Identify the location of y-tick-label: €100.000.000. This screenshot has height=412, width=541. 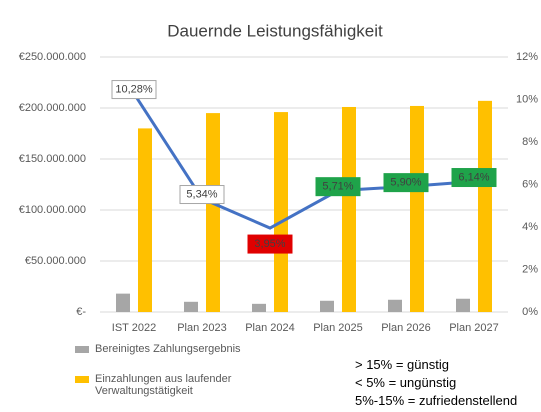
(52, 210).